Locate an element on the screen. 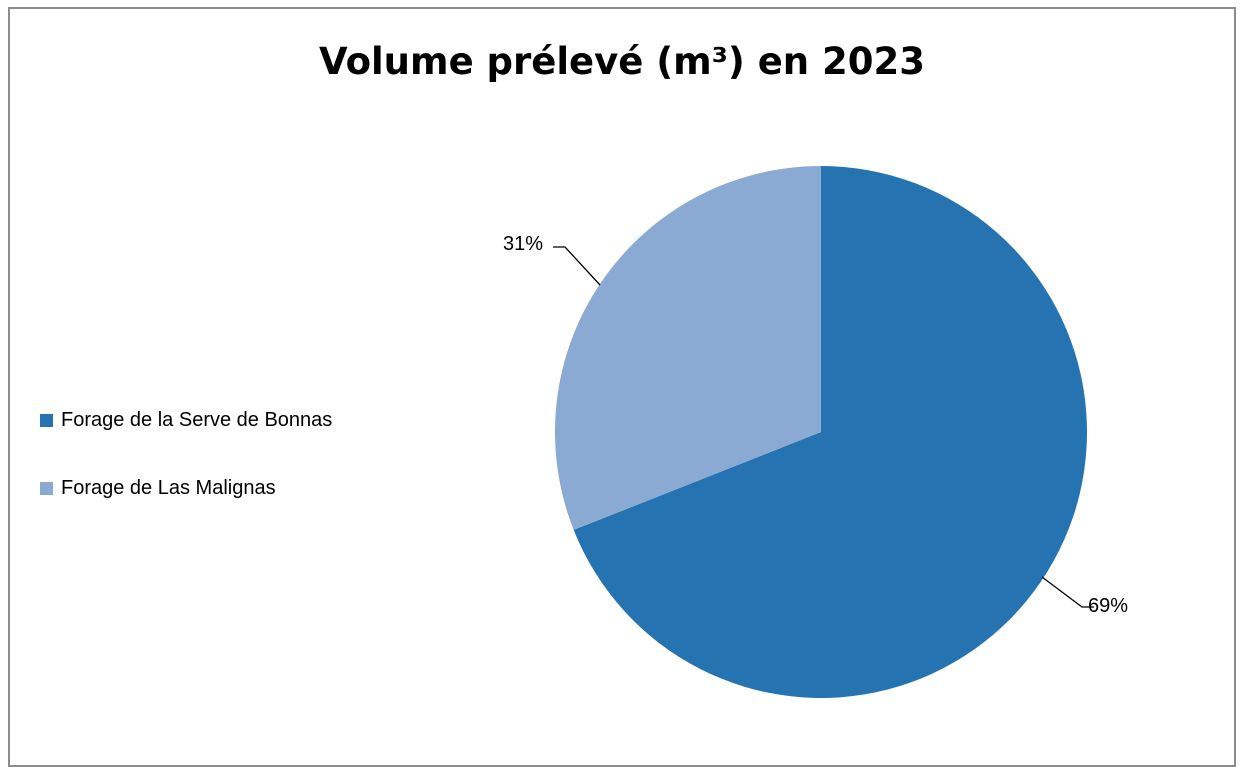 The width and height of the screenshot is (1244, 767). legend-item-serve-de-bonnas: Forage de la Serve de Bonnas is located at coordinates (186, 420).